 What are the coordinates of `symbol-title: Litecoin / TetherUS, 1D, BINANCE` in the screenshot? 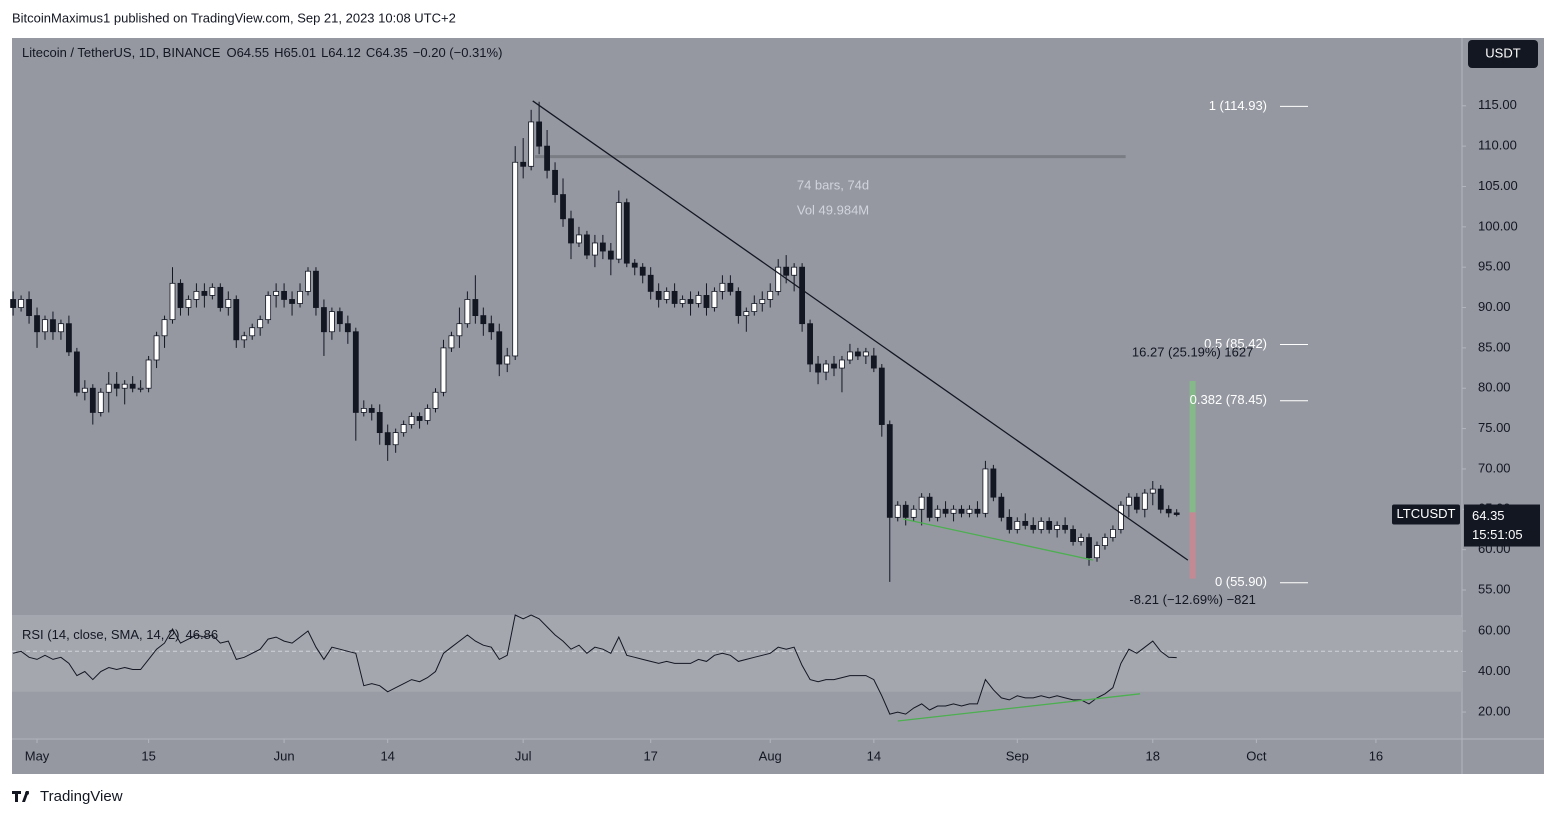 It's located at (121, 52).